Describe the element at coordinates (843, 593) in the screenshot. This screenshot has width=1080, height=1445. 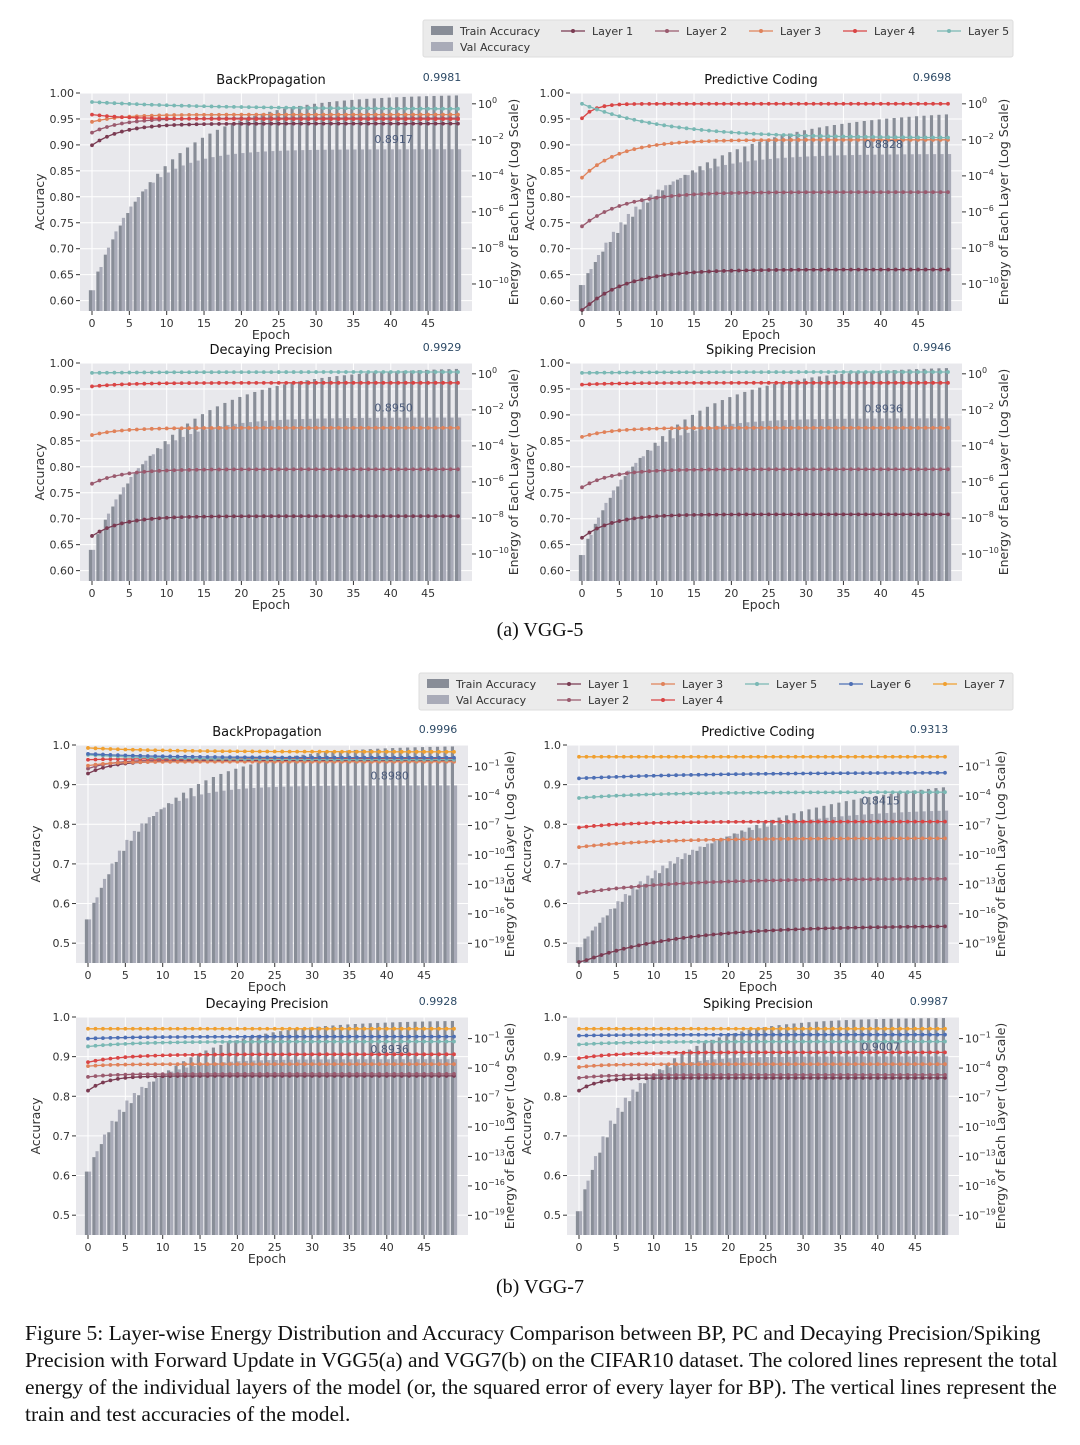
I see `x-tick-label: 35` at that location.